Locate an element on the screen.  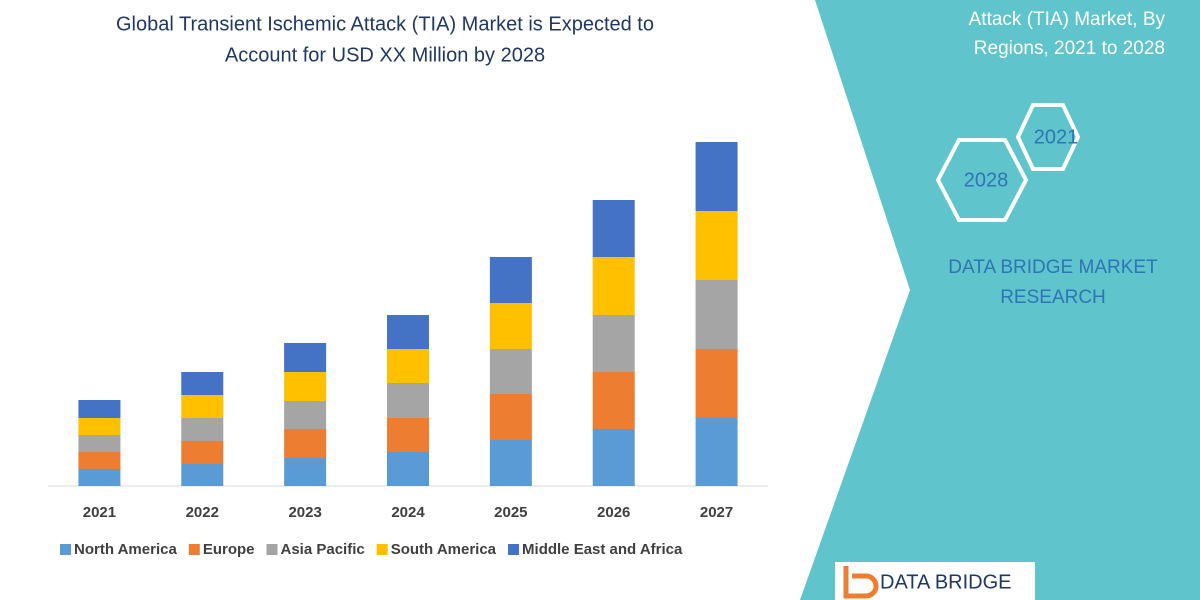
hexagon-label: 2028 is located at coordinates (986, 180).